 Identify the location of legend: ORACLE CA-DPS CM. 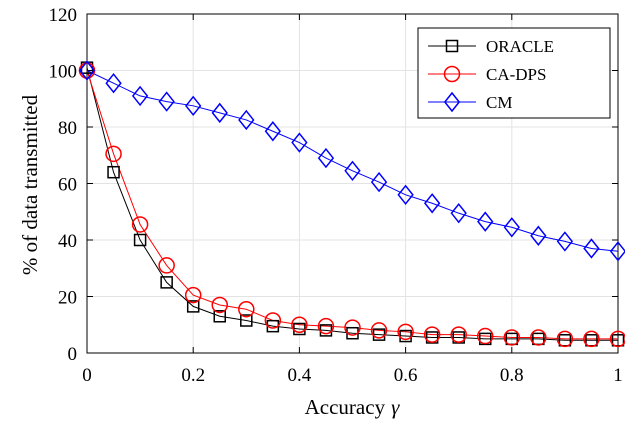
(514, 73).